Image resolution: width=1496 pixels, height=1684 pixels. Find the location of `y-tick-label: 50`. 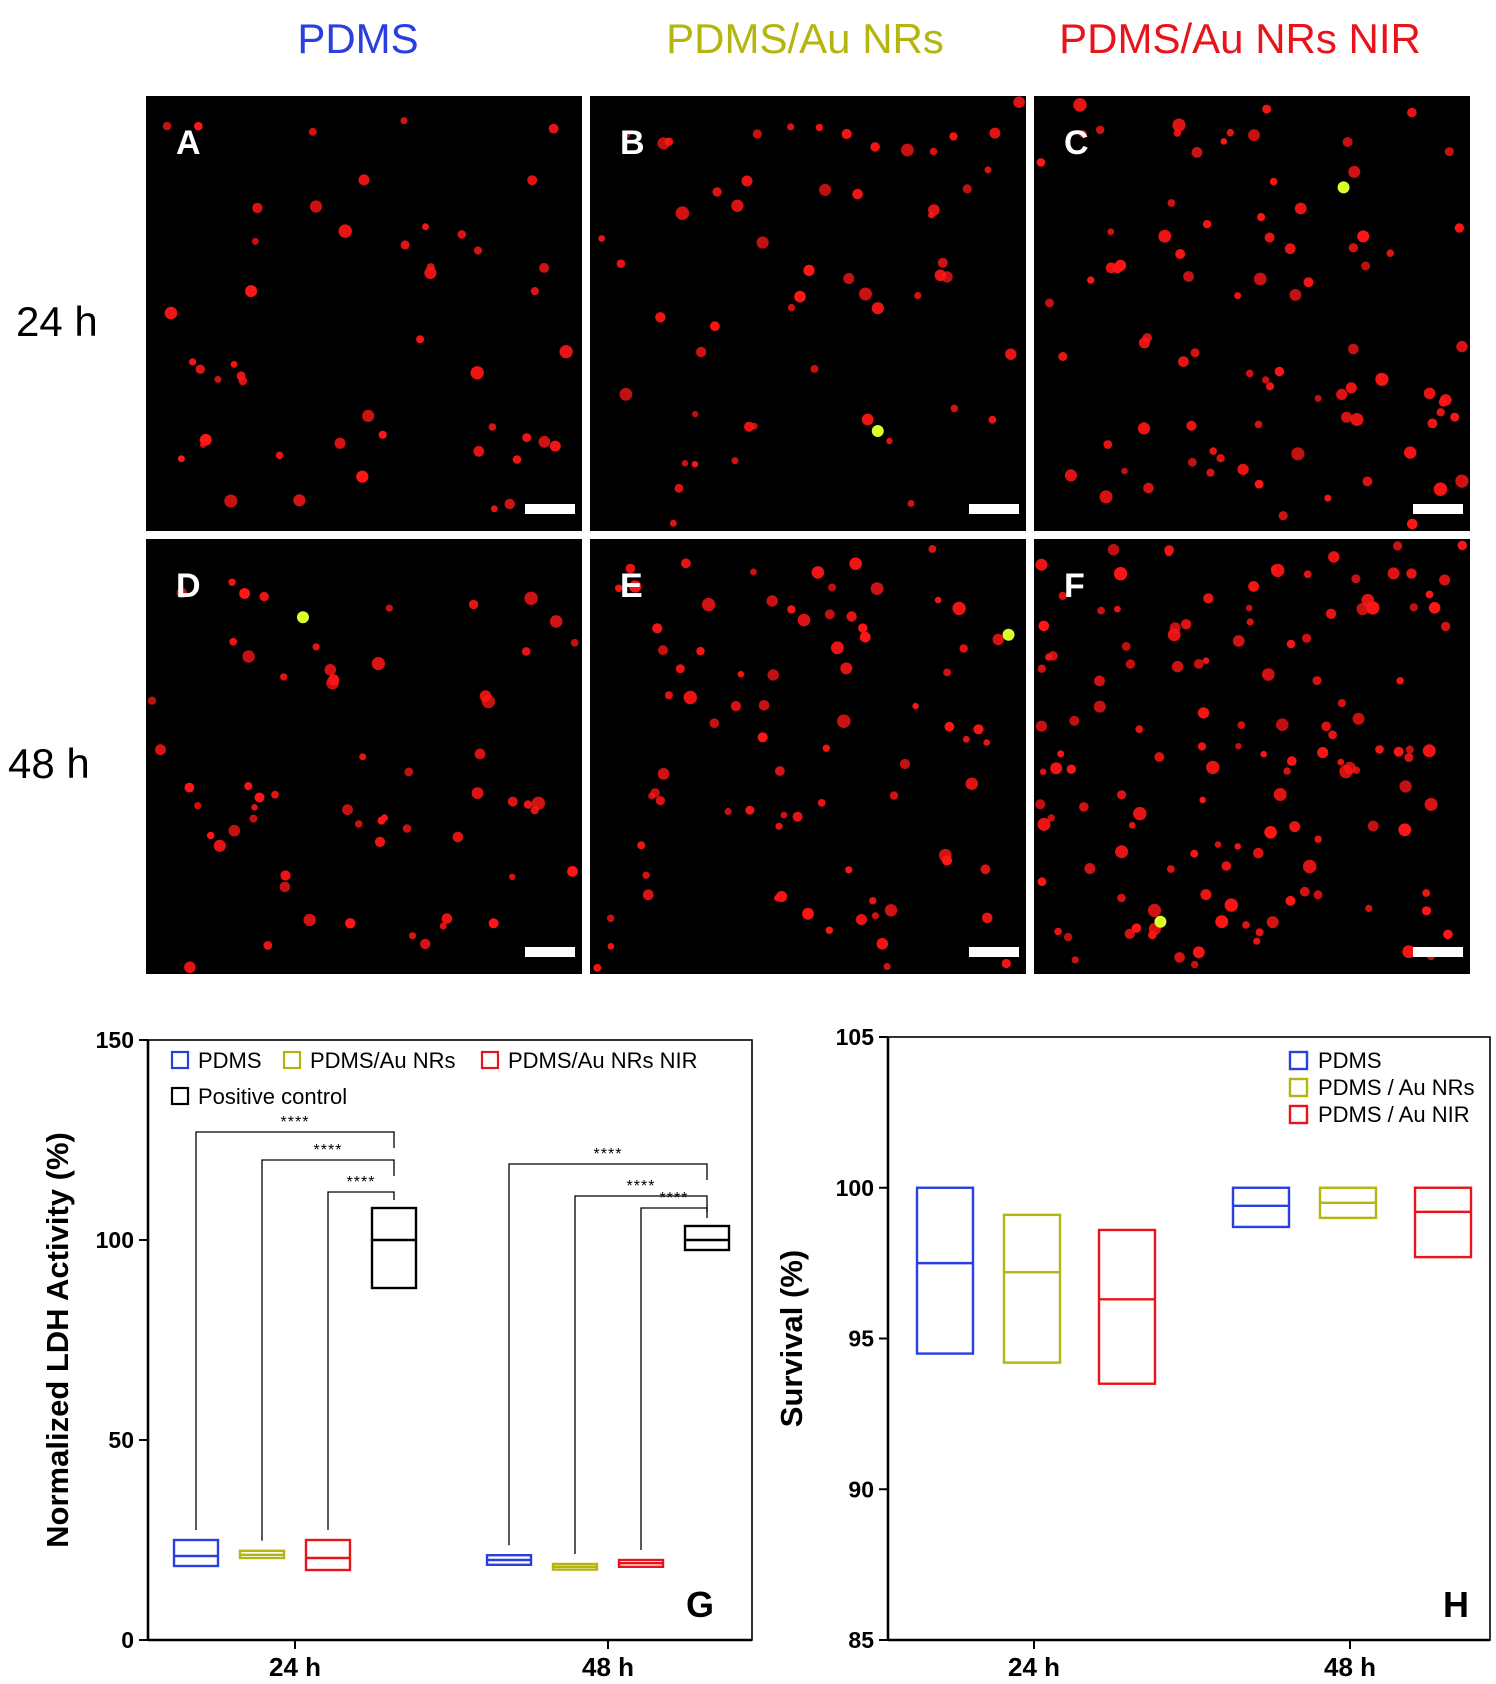

y-tick-label: 50 is located at coordinates (121, 1440).